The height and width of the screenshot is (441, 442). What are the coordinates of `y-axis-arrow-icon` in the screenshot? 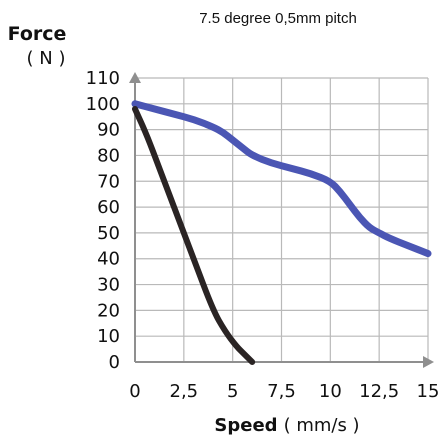 It's located at (135, 77).